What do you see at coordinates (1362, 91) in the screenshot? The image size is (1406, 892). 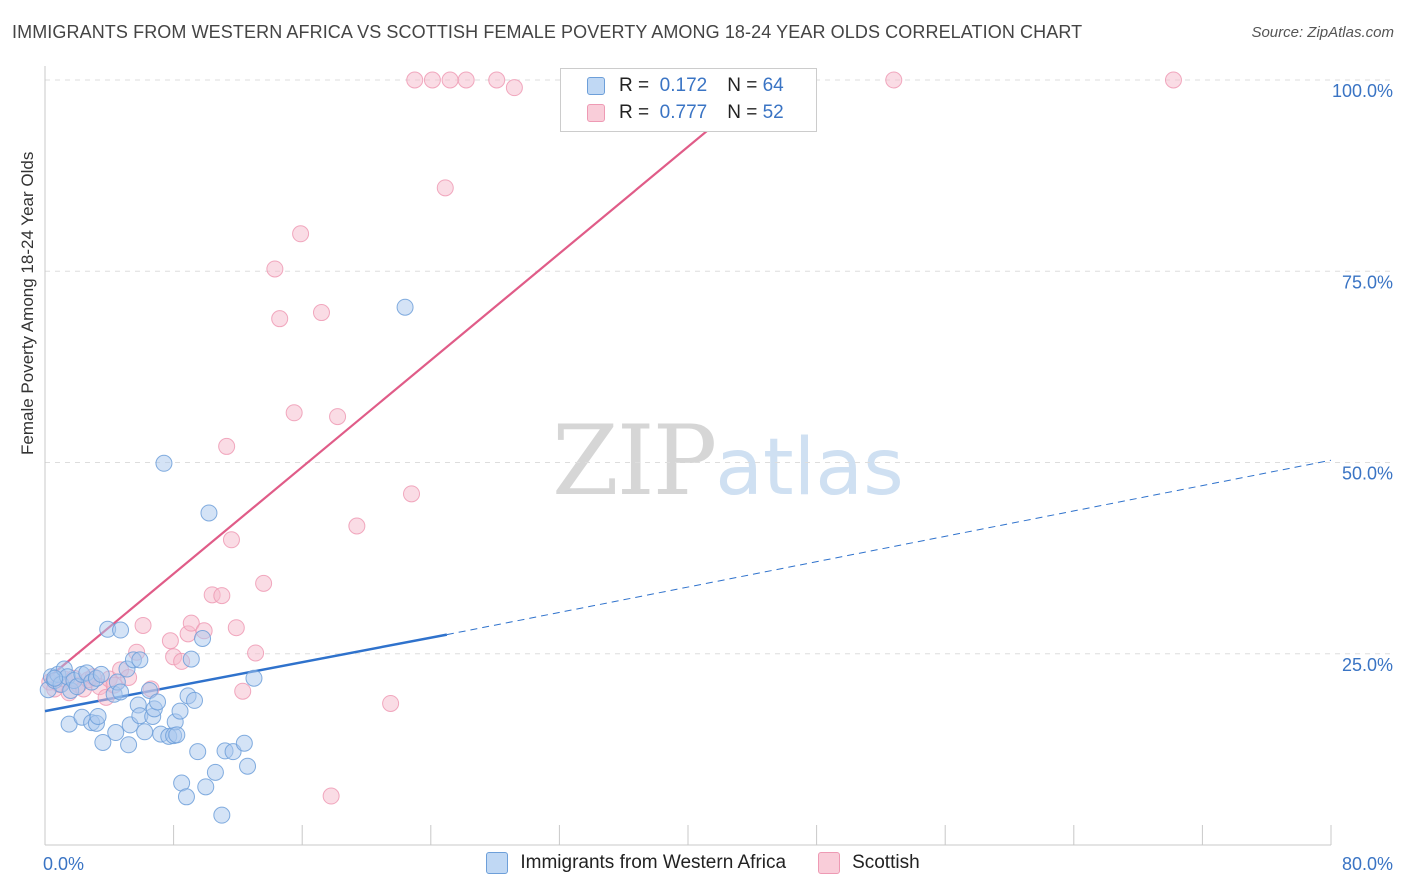 I see `y-tick-label: 100.0%` at bounding box center [1362, 91].